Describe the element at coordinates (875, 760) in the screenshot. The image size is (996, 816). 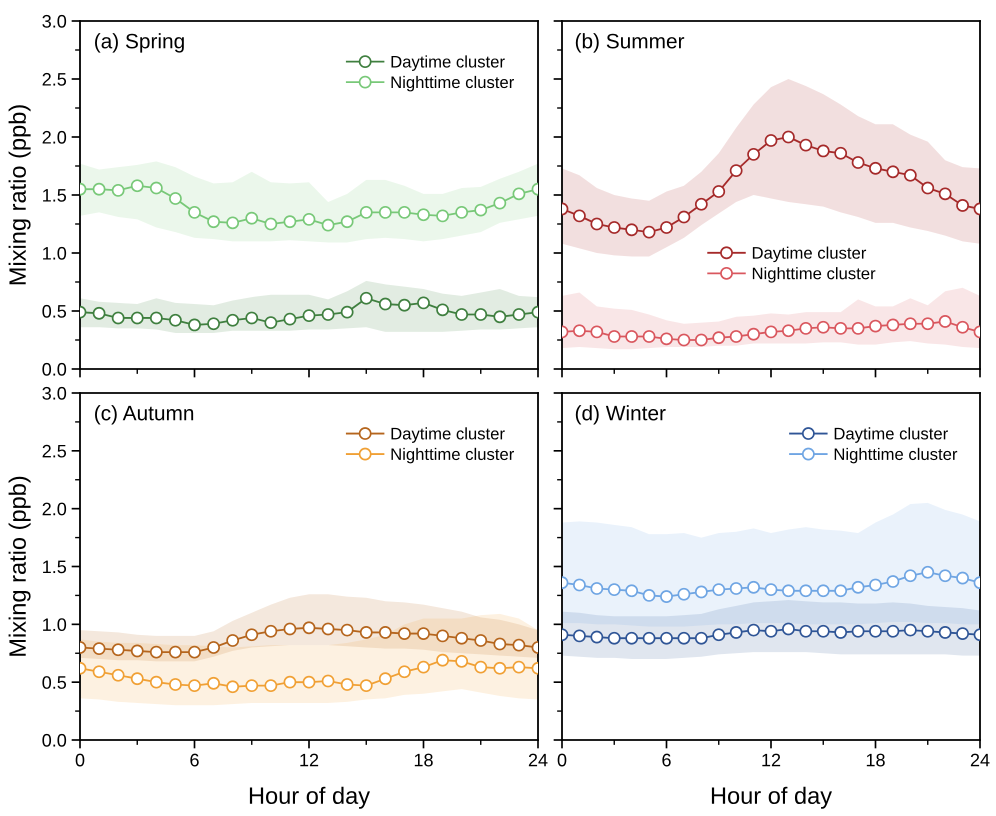
I see `x-tick-label: 18` at that location.